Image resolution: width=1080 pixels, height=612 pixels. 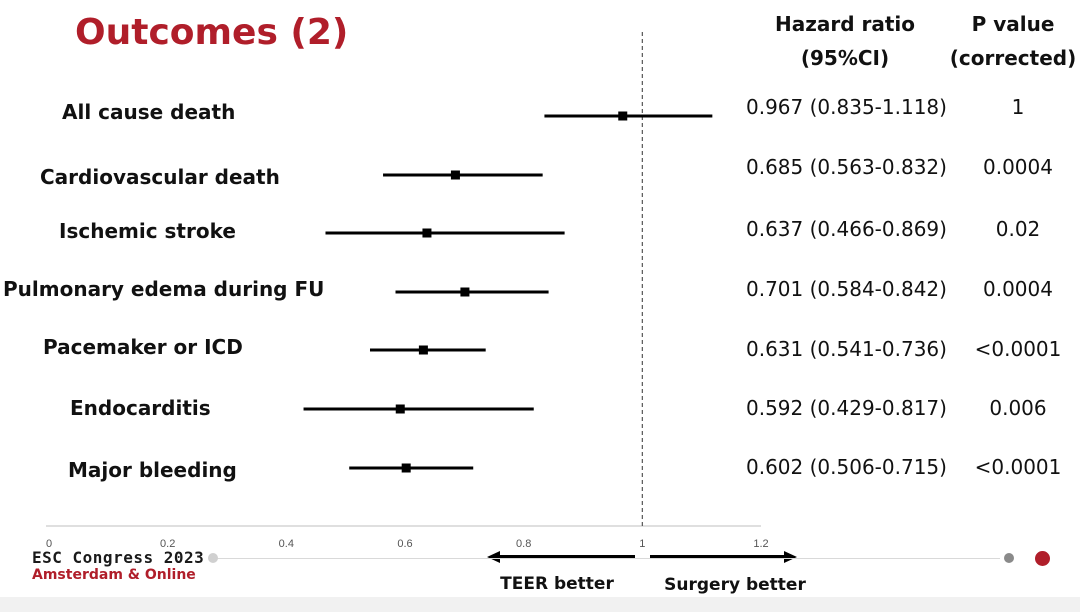 What do you see at coordinates (143, 347) in the screenshot?
I see `outcome-label: Pacemaker or ICD` at bounding box center [143, 347].